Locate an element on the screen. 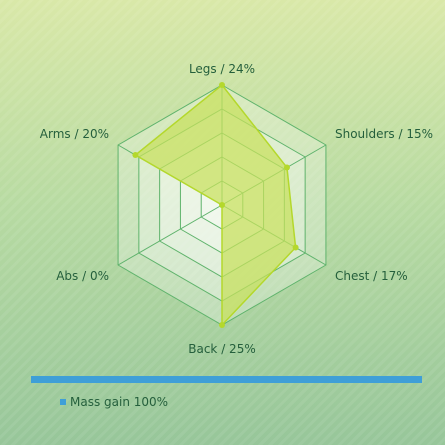 This screenshot has height=445, width=445. axis-label-arms: Arms / 20% is located at coordinates (74, 134).